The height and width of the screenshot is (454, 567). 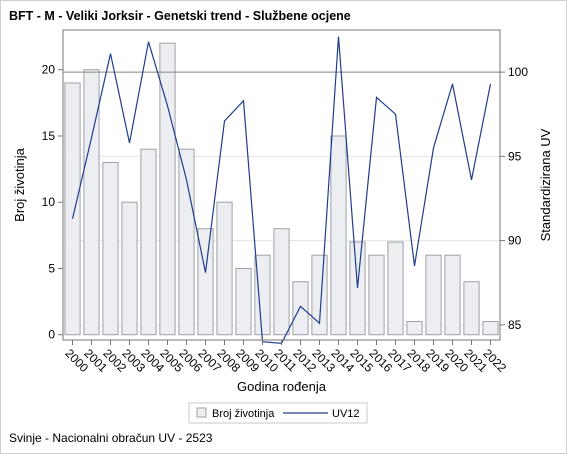 What do you see at coordinates (456, 360) in the screenshot?
I see `x-tick-label: 2020` at bounding box center [456, 360].